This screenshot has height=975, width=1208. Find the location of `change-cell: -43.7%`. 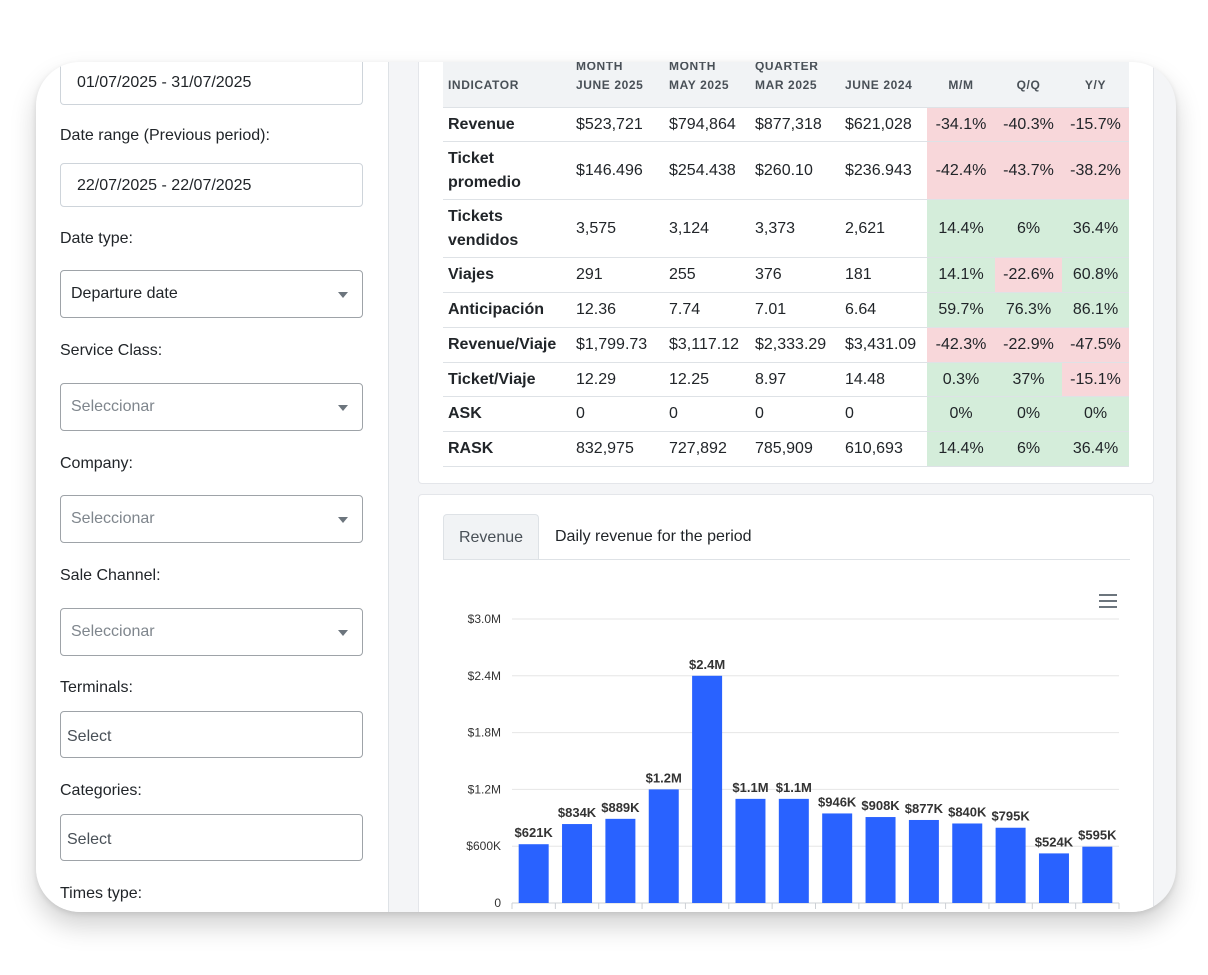

change-cell: -43.7% is located at coordinates (1028, 170).